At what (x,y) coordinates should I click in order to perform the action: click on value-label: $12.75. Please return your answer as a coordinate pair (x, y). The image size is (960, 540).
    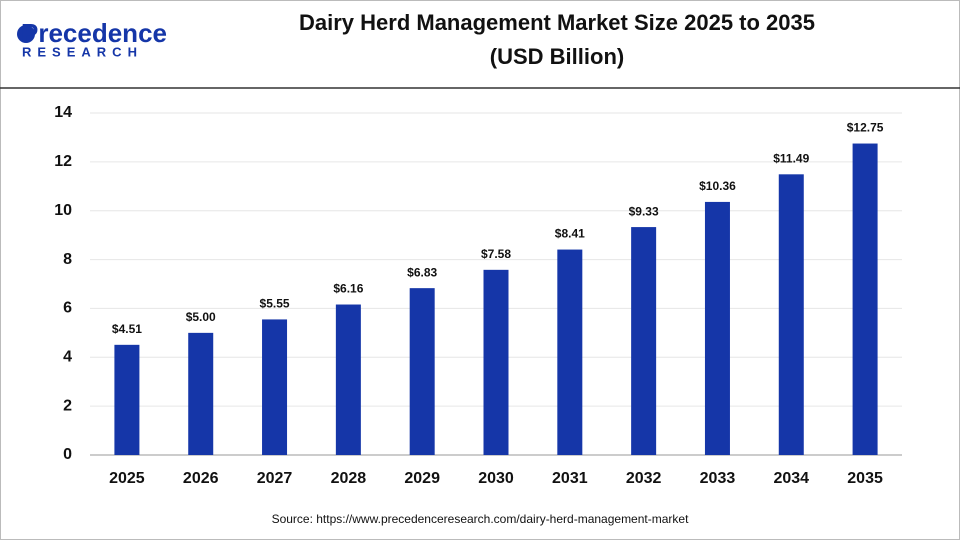
    Looking at the image, I should click on (865, 128).